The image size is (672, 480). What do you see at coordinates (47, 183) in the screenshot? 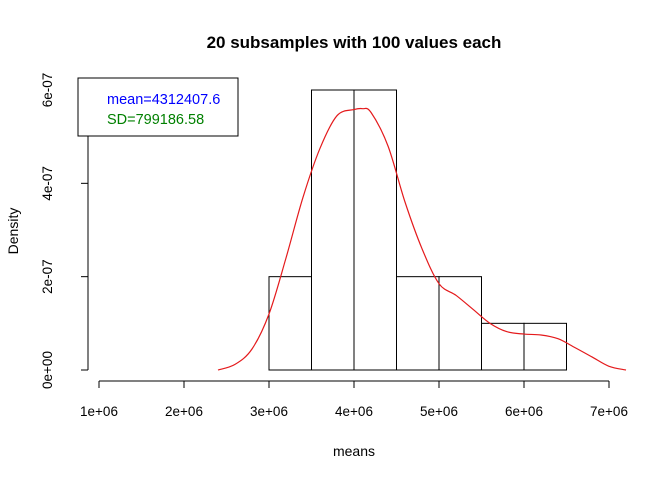
I see `y-tick-label-3: 4e-07` at bounding box center [47, 183].